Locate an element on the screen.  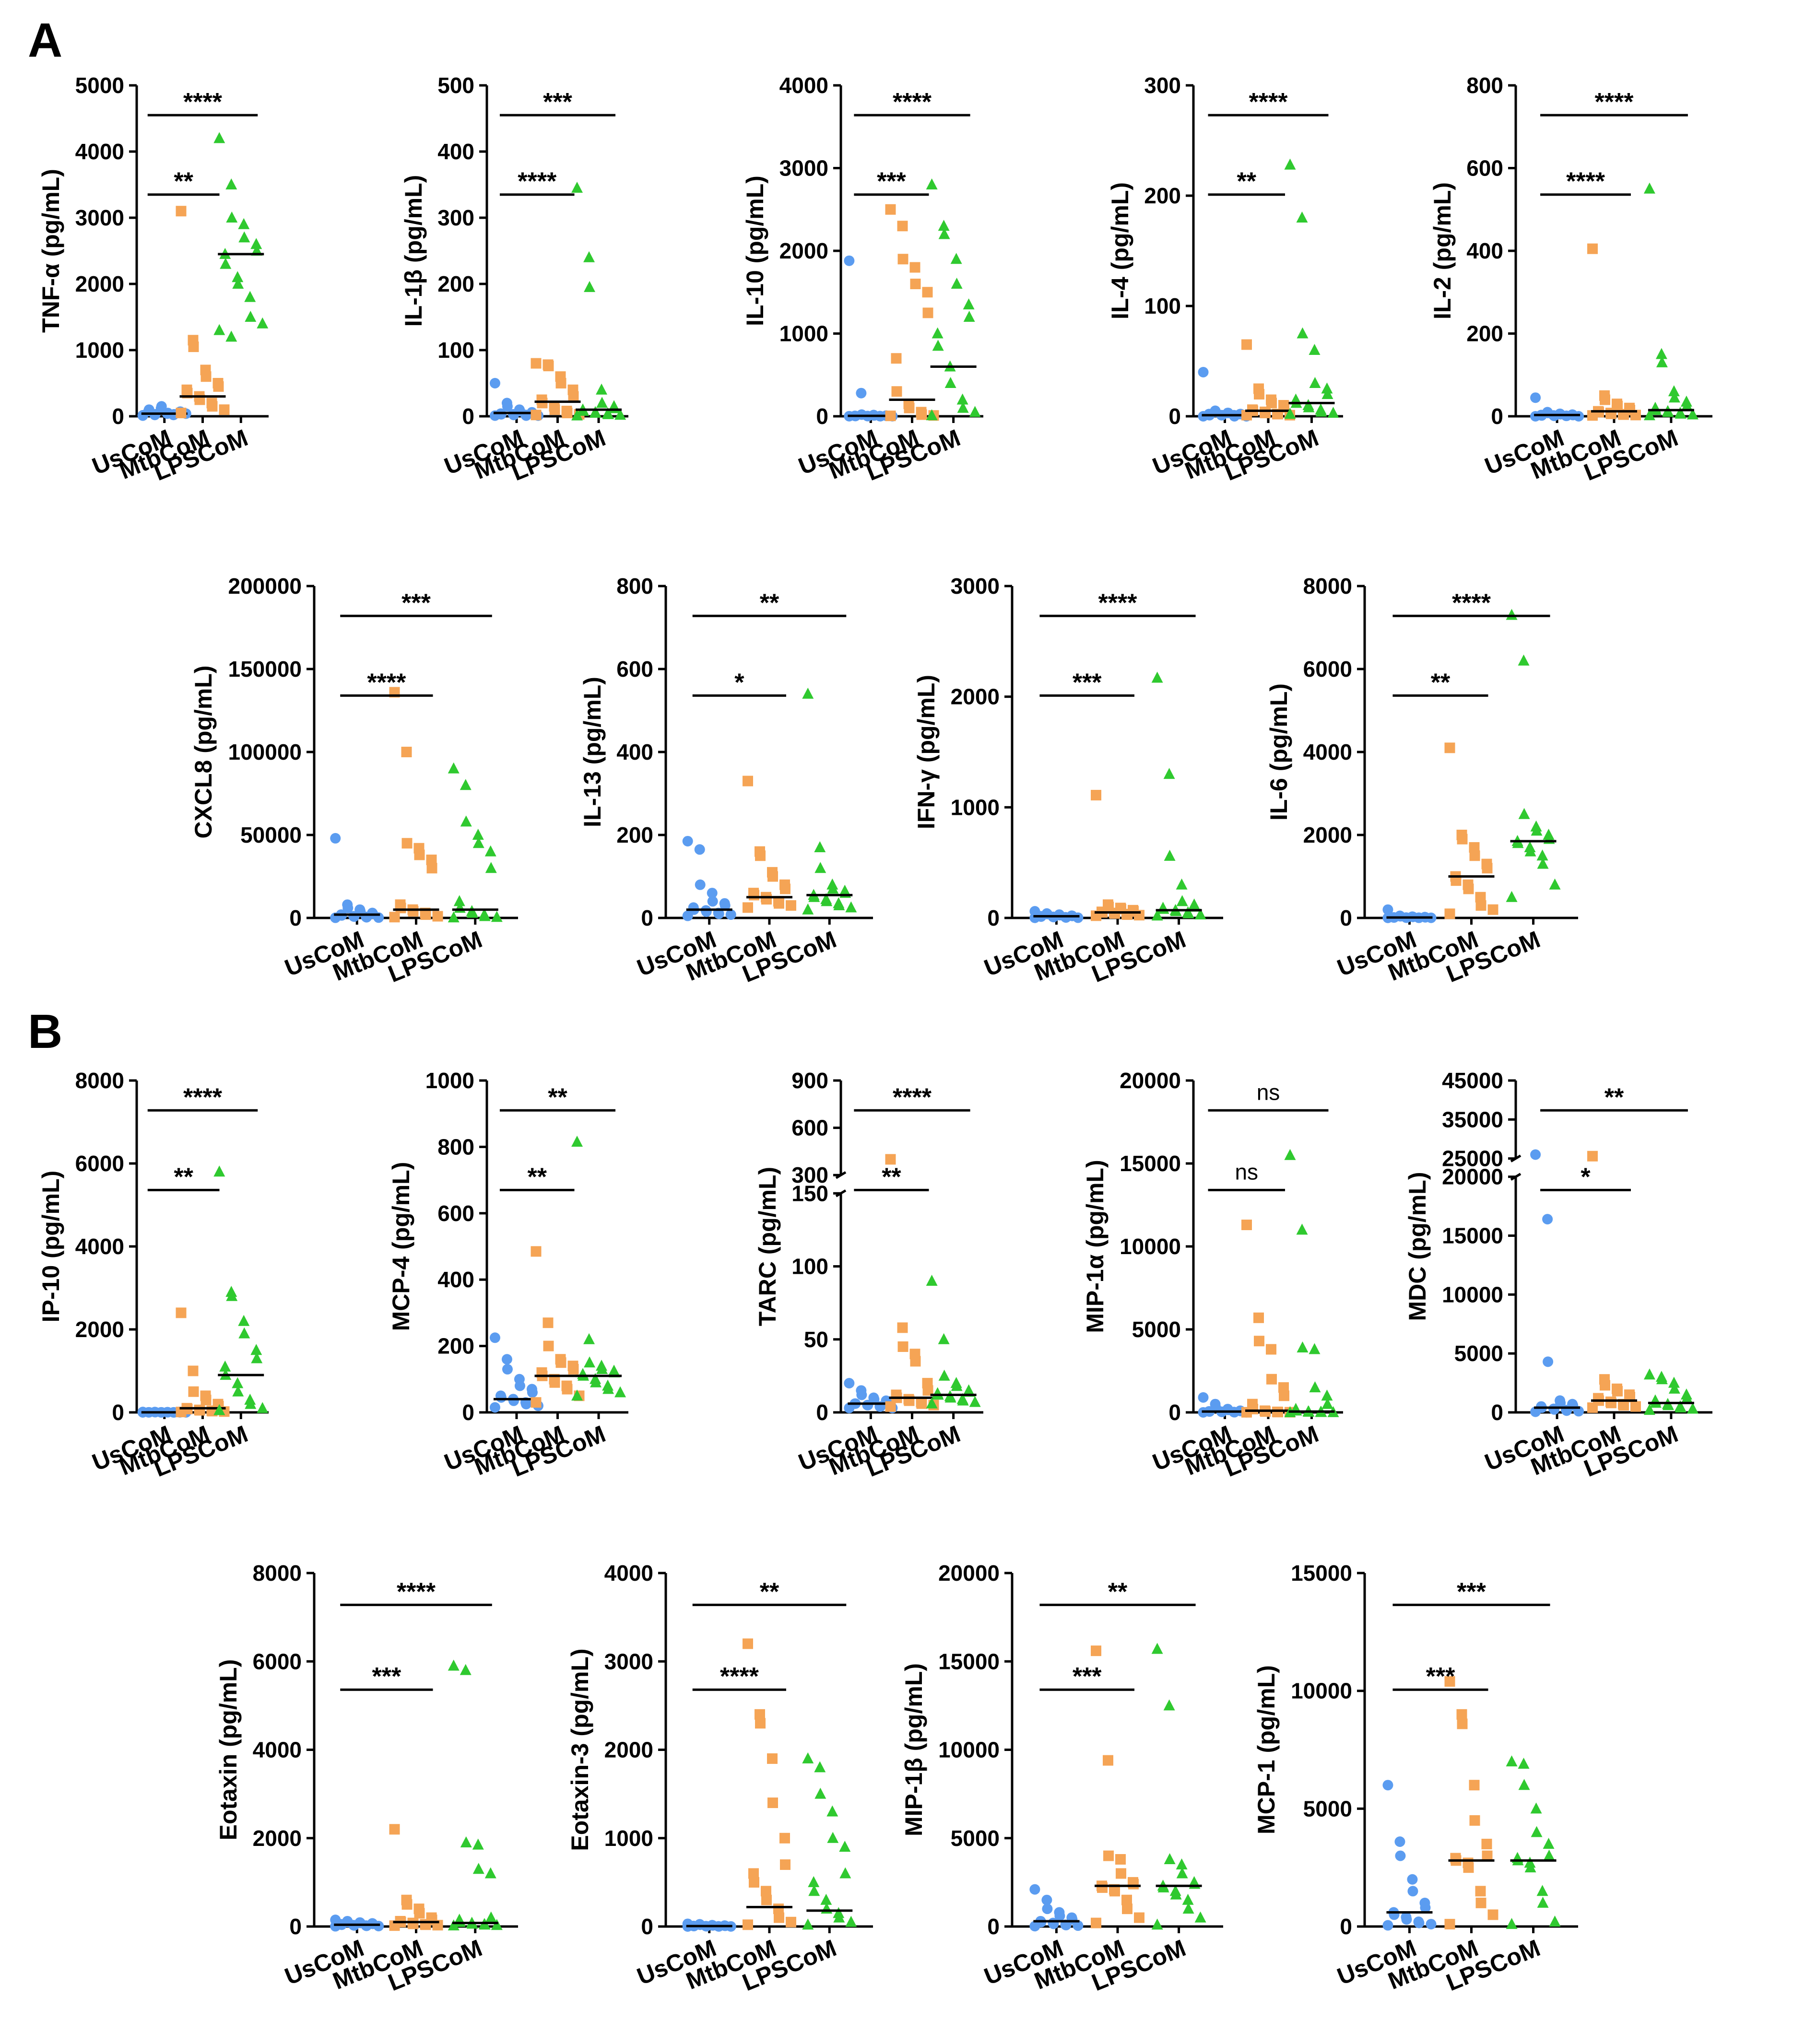
y-tick-label: 10000 is located at coordinates (1150, 1246).